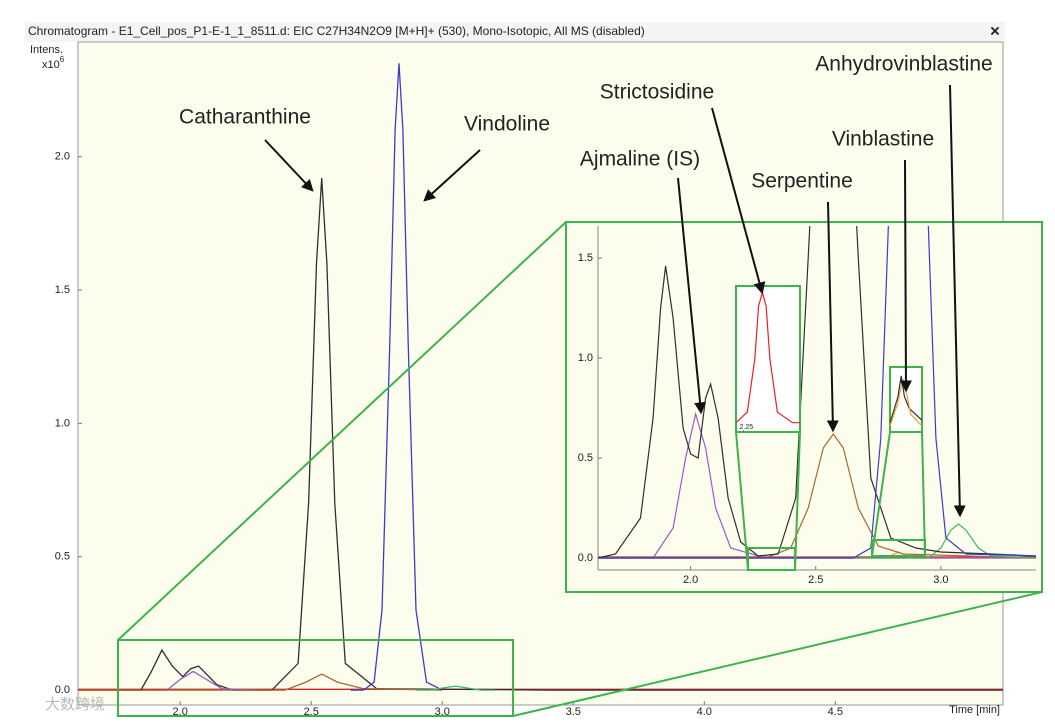 Image resolution: width=1055 pixels, height=723 pixels. What do you see at coordinates (75, 704) in the screenshot?
I see `watermark: 大数跨境` at bounding box center [75, 704].